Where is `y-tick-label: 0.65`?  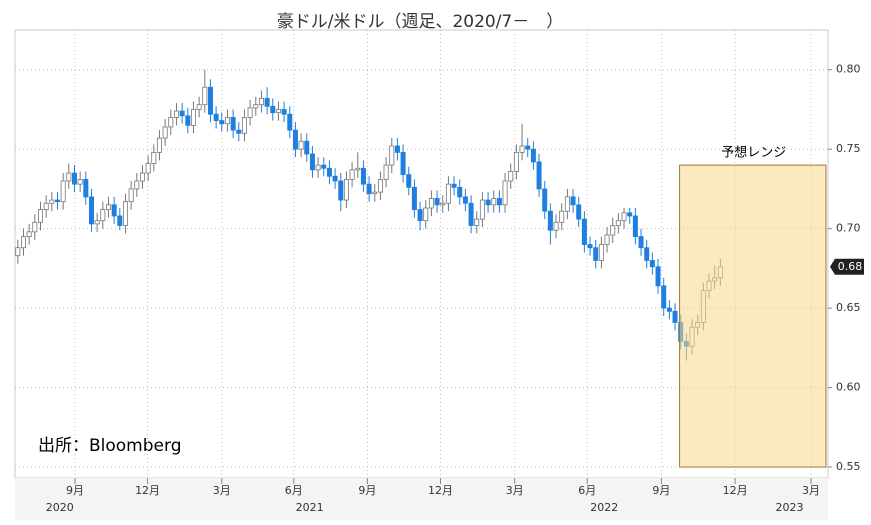 y-tick-label: 0.65 is located at coordinates (848, 307).